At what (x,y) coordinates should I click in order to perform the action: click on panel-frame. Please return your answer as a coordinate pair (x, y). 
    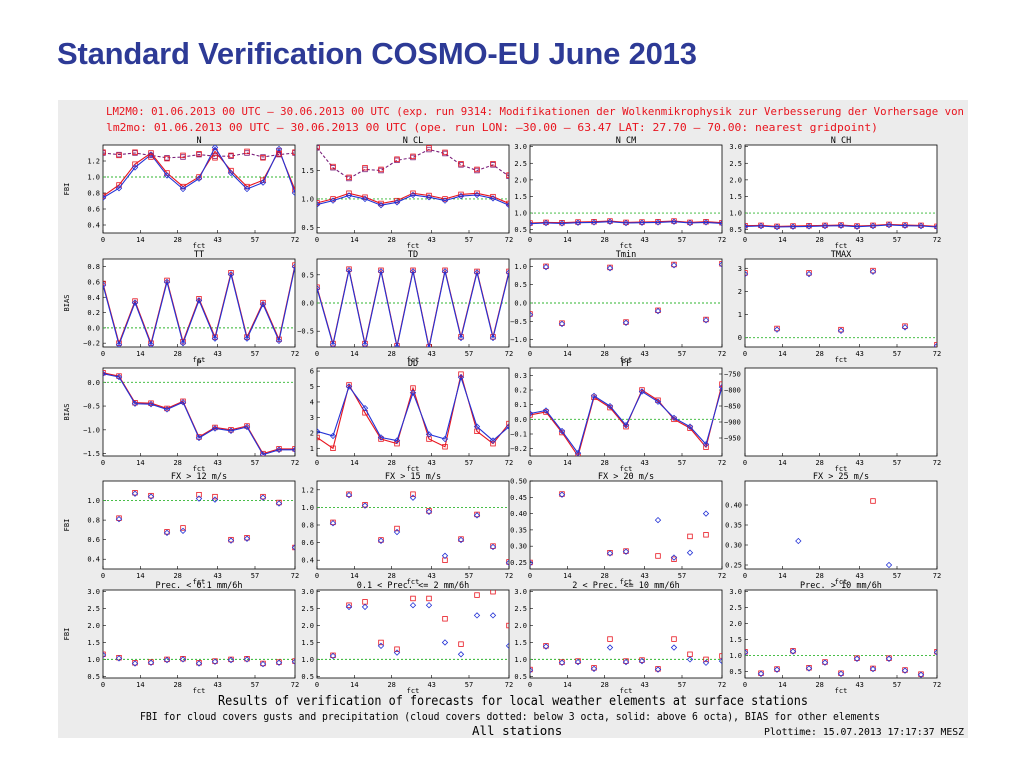
    Looking at the image, I should click on (199, 634).